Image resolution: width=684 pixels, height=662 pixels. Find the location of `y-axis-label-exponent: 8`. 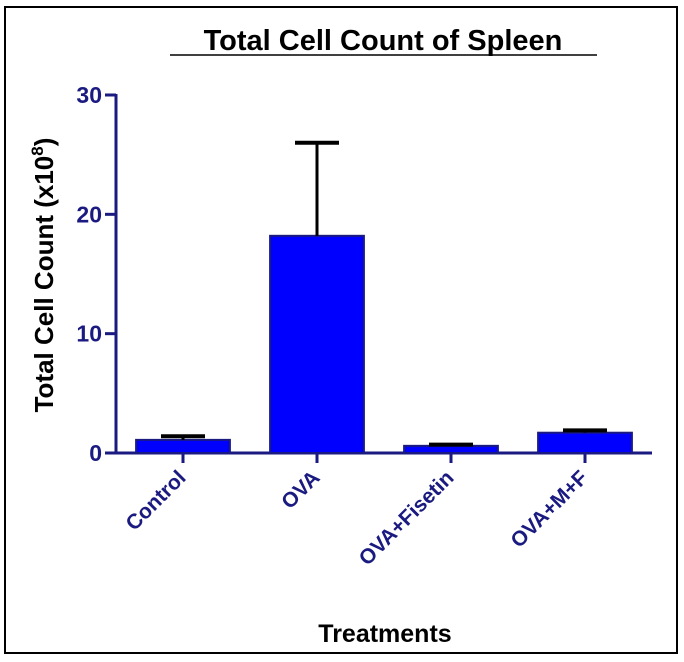

y-axis-label-exponent: 8 is located at coordinates (37, 150).